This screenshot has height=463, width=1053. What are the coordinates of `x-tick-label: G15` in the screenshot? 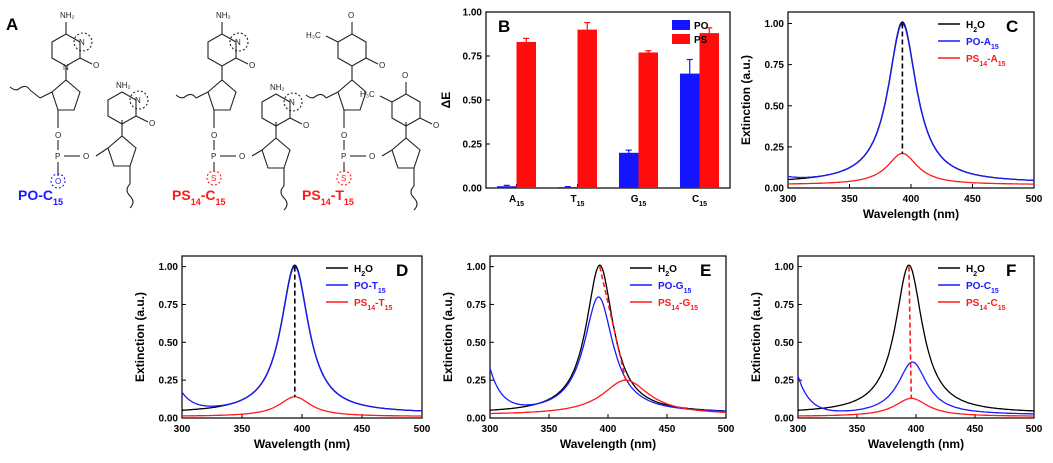 It's located at (639, 201).